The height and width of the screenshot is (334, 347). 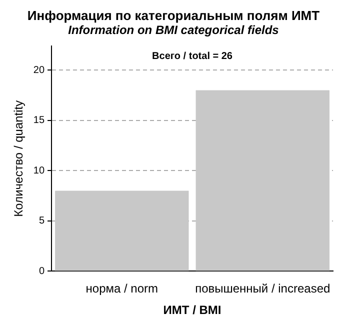 I want to click on annotation: Всего / total = 26, so click(x=192, y=56).